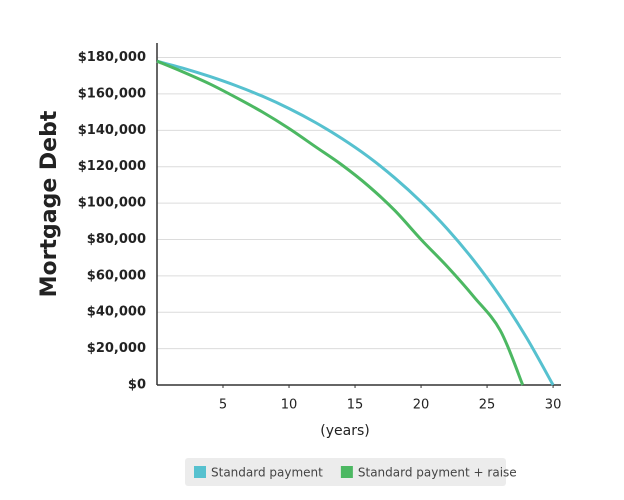  I want to click on x-tick-label: 30, so click(553, 405).